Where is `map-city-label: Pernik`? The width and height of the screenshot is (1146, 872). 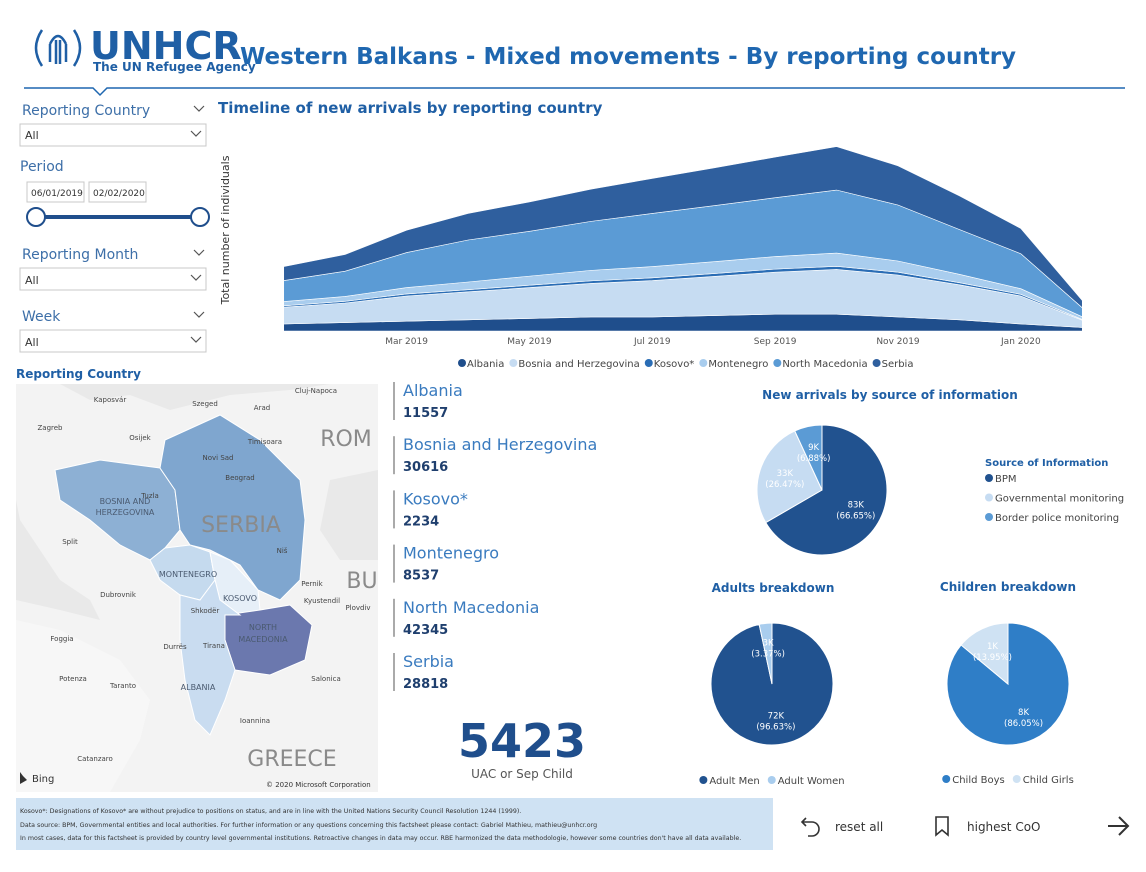
map-city-label: Pernik is located at coordinates (312, 584).